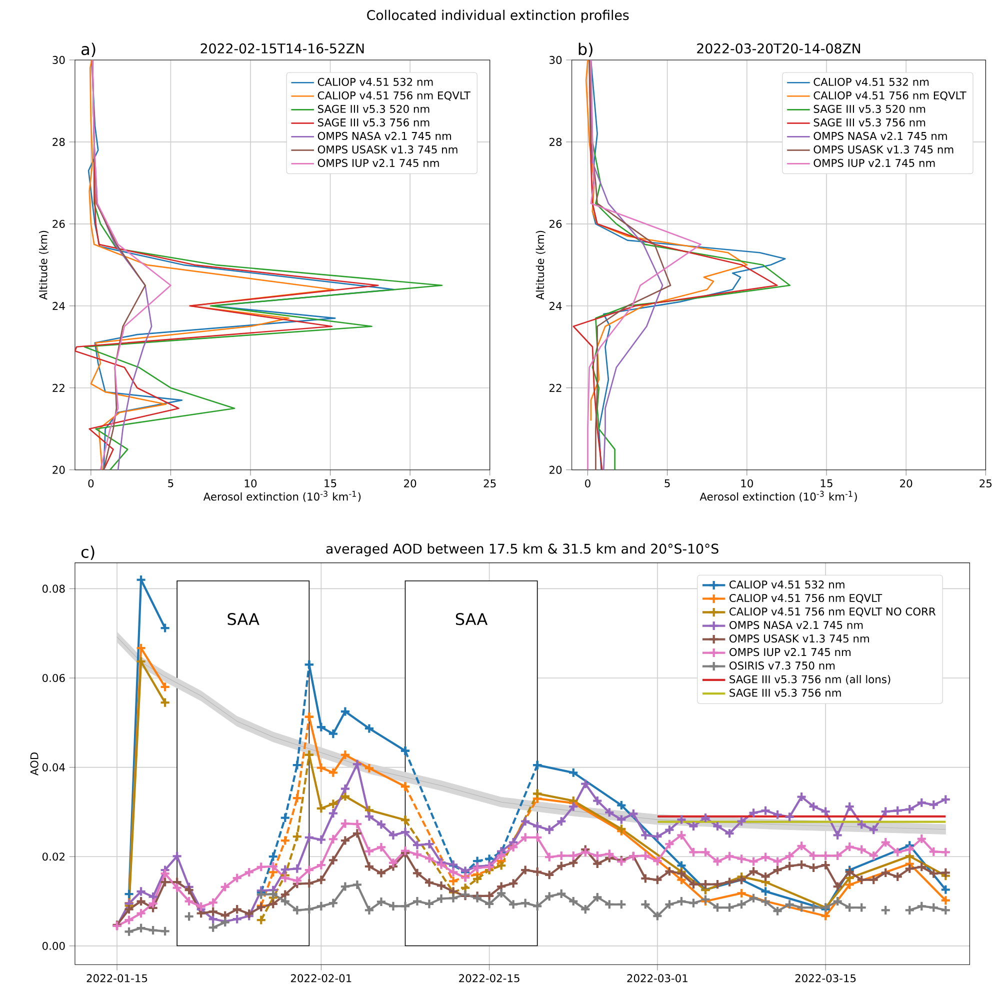 This screenshot has width=996, height=986. I want to click on text: b), so click(585, 50).